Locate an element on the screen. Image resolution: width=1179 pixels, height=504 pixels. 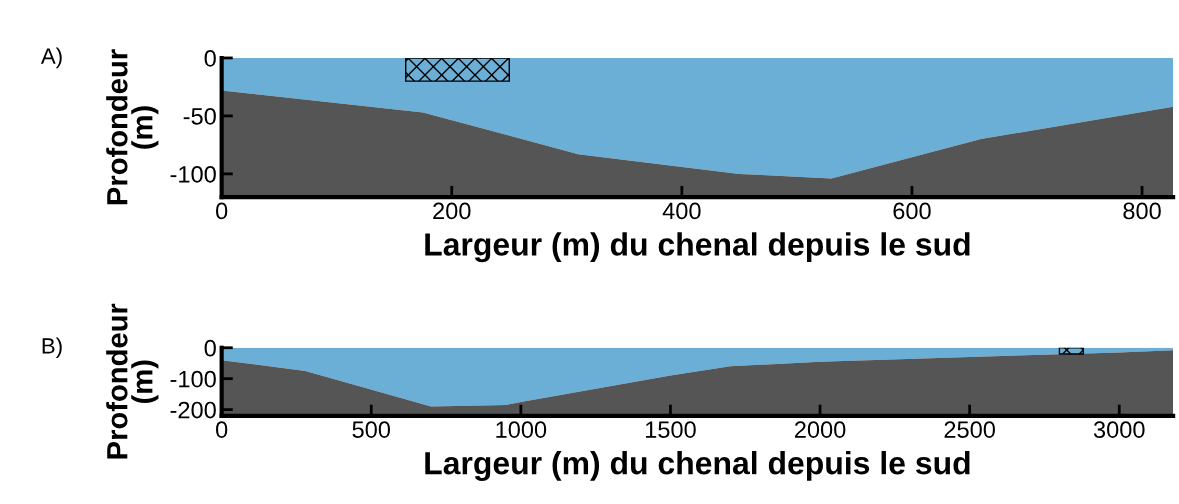
x-tick-label: 1000 is located at coordinates (521, 429).